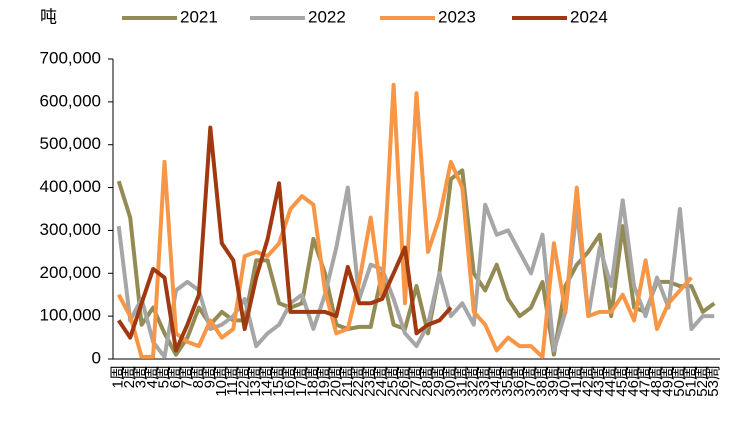 The width and height of the screenshot is (730, 431). I want to click on y-axis-label: 吨, so click(48, 16).